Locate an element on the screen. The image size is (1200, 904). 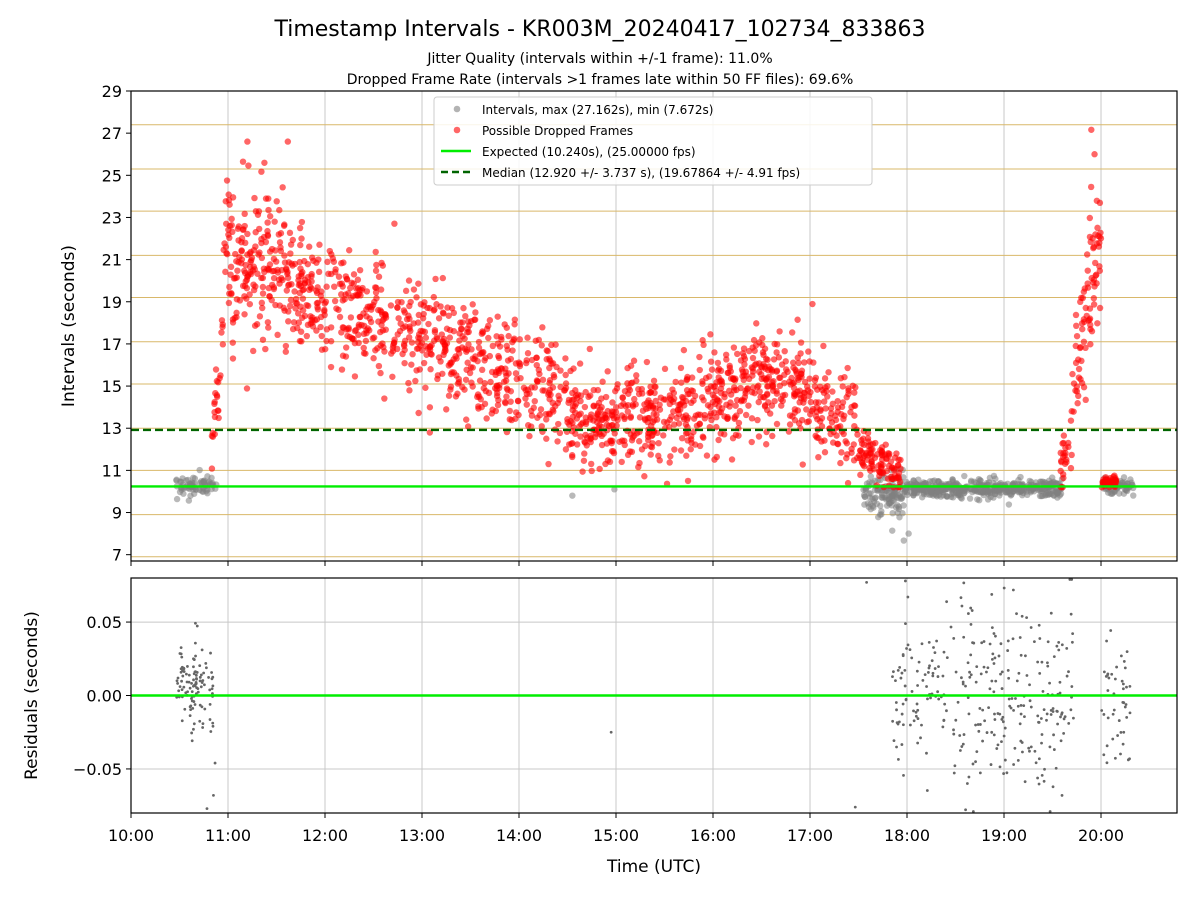
x-tick-label: 19:00 is located at coordinates (1004, 835).